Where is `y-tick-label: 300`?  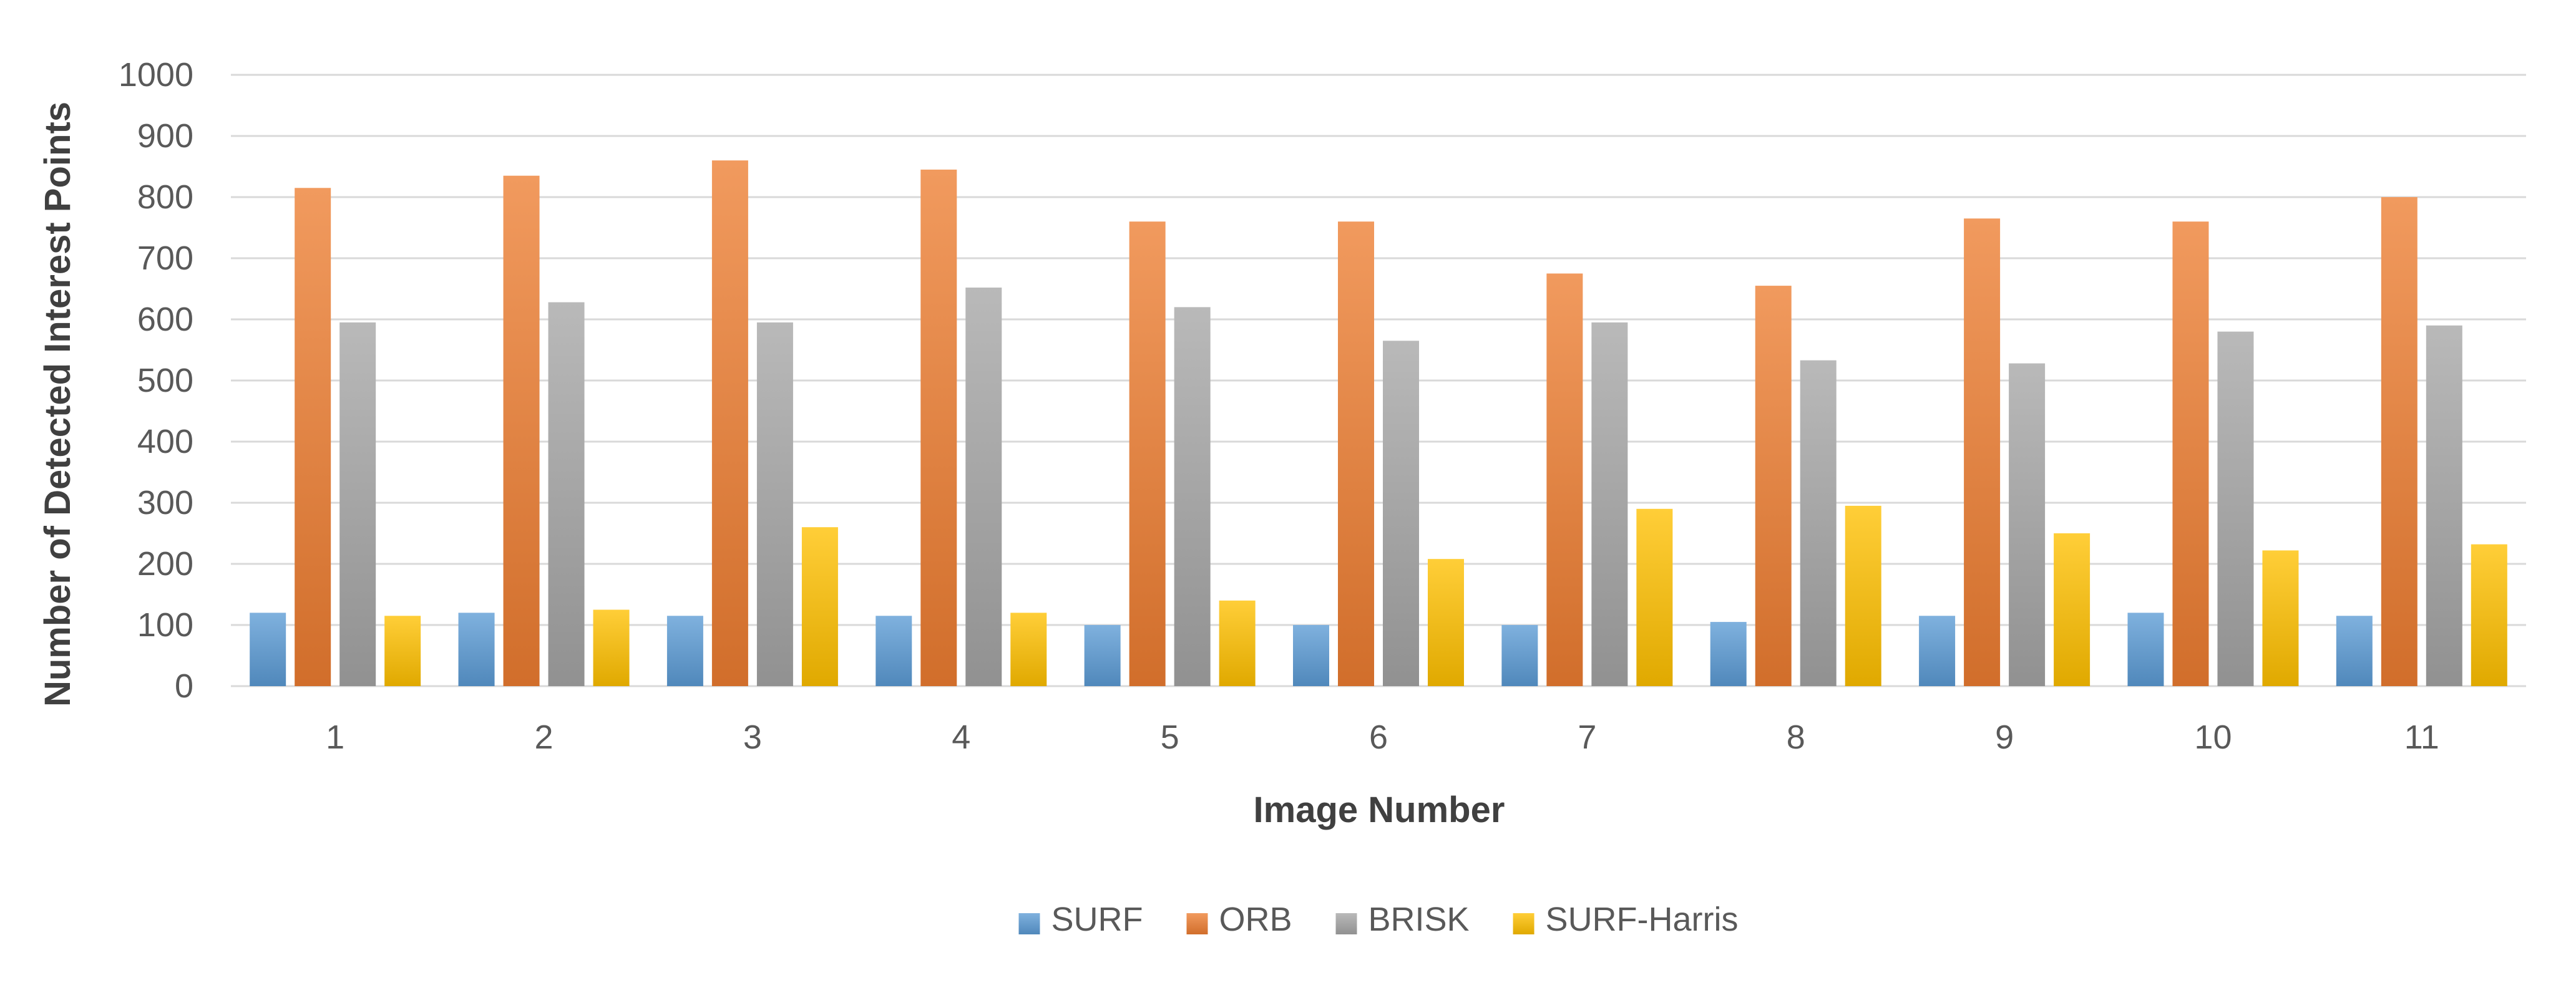
y-tick-label: 300 is located at coordinates (165, 502).